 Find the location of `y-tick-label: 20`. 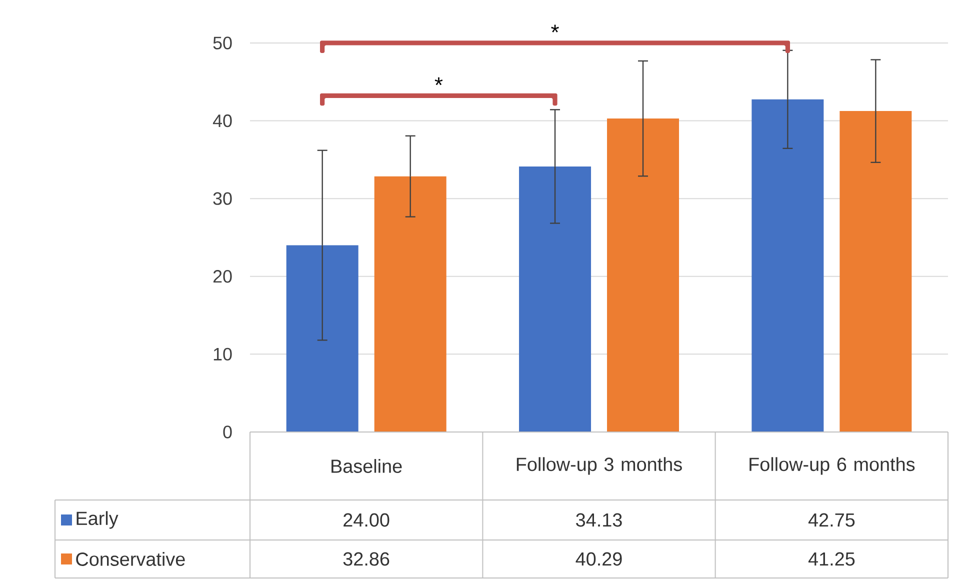

y-tick-label: 20 is located at coordinates (222, 276).